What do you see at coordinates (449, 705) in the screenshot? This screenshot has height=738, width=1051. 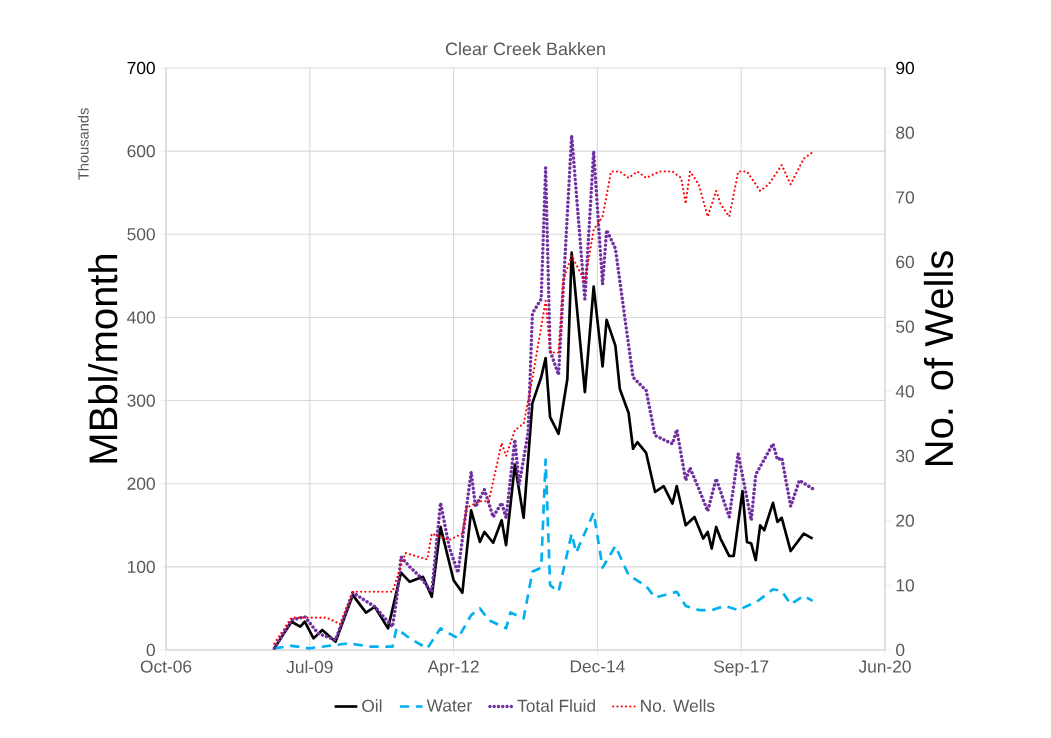 I see `legend-label: Water` at bounding box center [449, 705].